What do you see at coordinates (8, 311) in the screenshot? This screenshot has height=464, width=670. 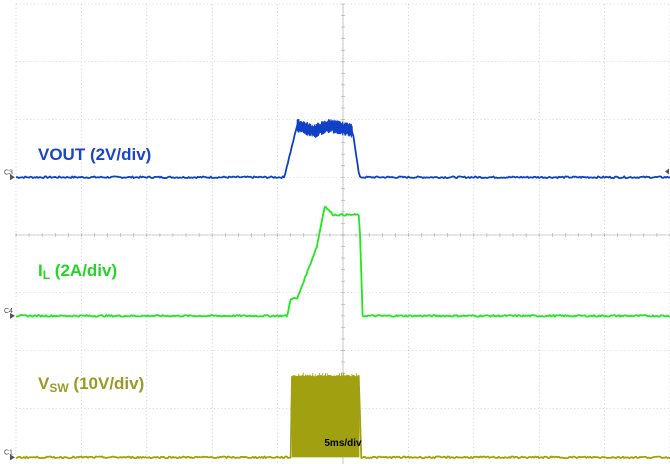 I see `il-channel-tag: C4` at bounding box center [8, 311].